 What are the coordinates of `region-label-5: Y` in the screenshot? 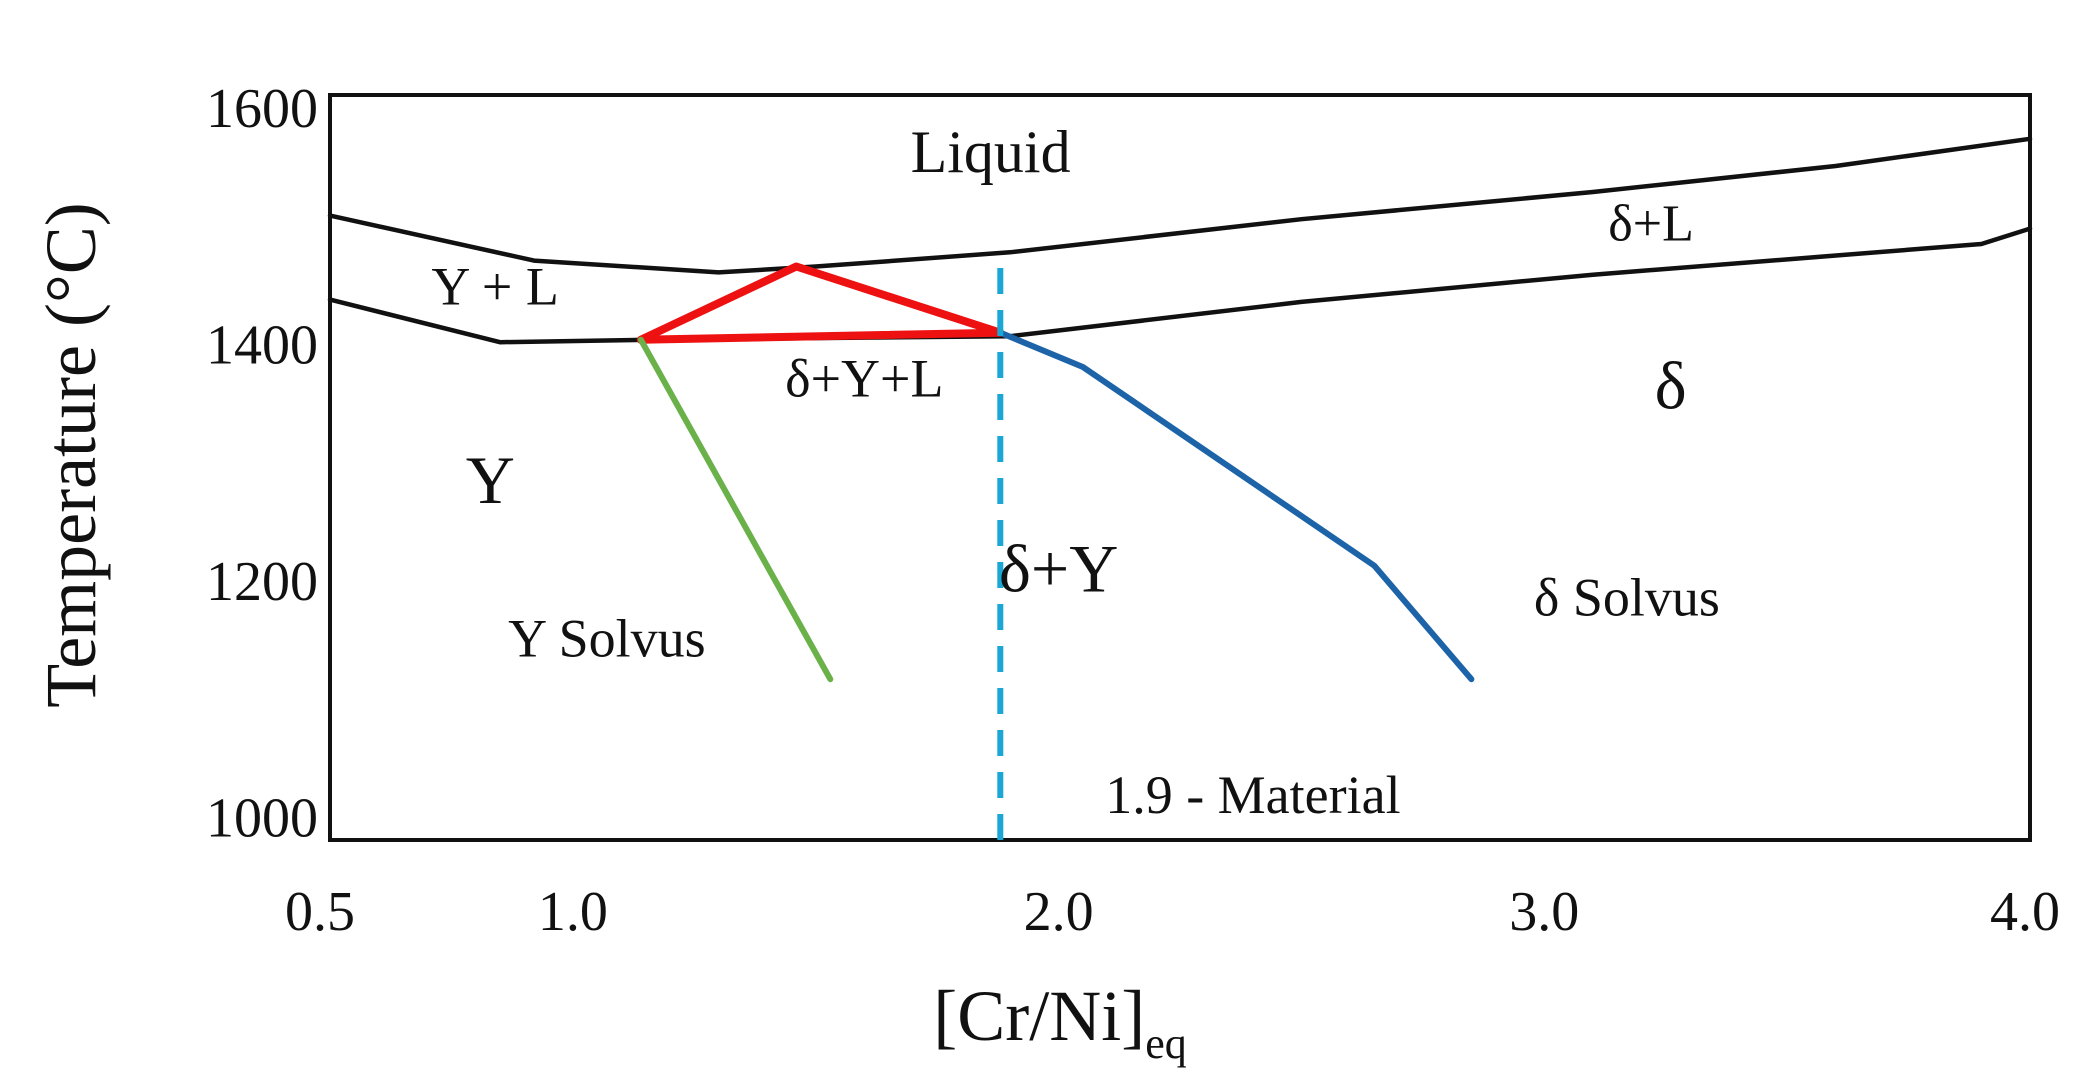 It's located at (490, 480).